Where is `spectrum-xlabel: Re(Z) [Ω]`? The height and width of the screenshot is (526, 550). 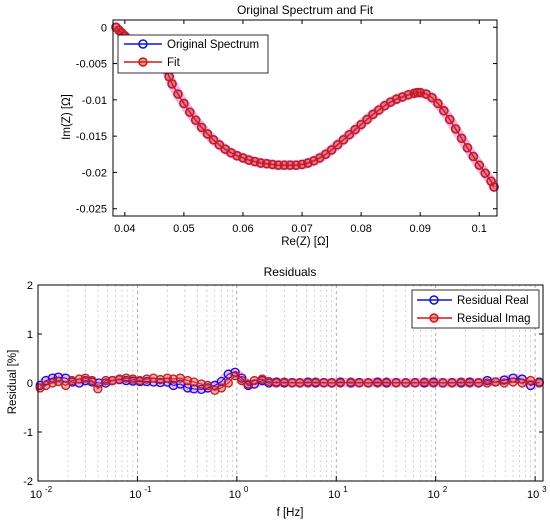
spectrum-xlabel: Re(Z) [Ω] is located at coordinates (305, 242).